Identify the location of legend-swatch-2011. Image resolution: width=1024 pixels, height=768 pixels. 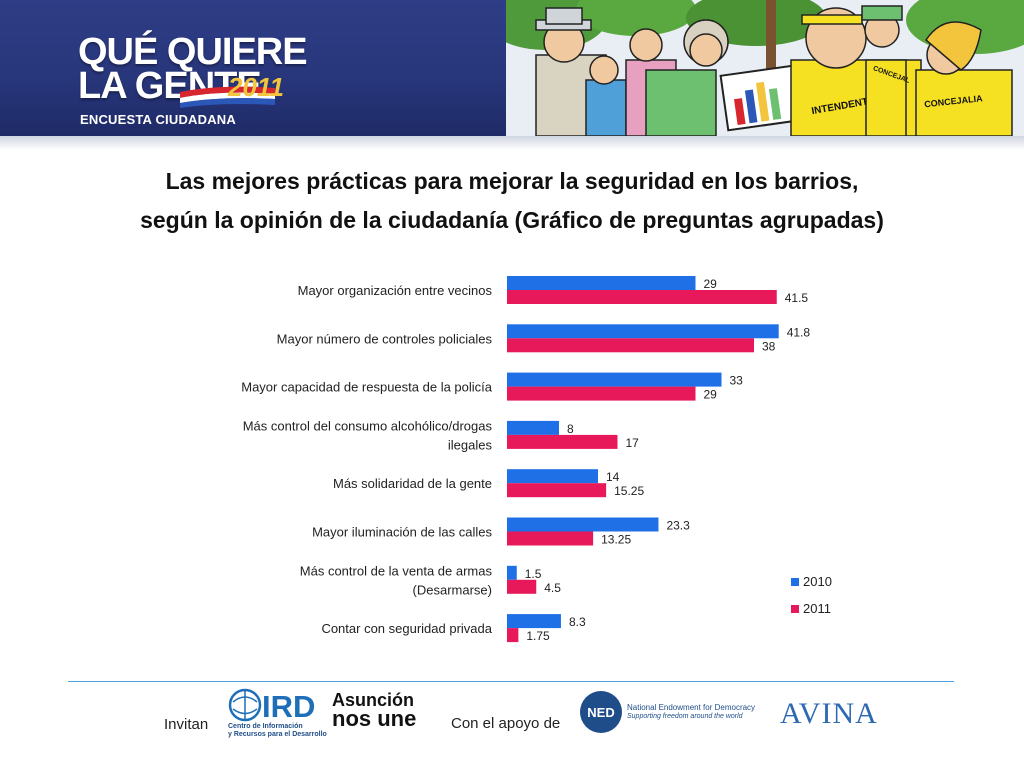
(795, 609).